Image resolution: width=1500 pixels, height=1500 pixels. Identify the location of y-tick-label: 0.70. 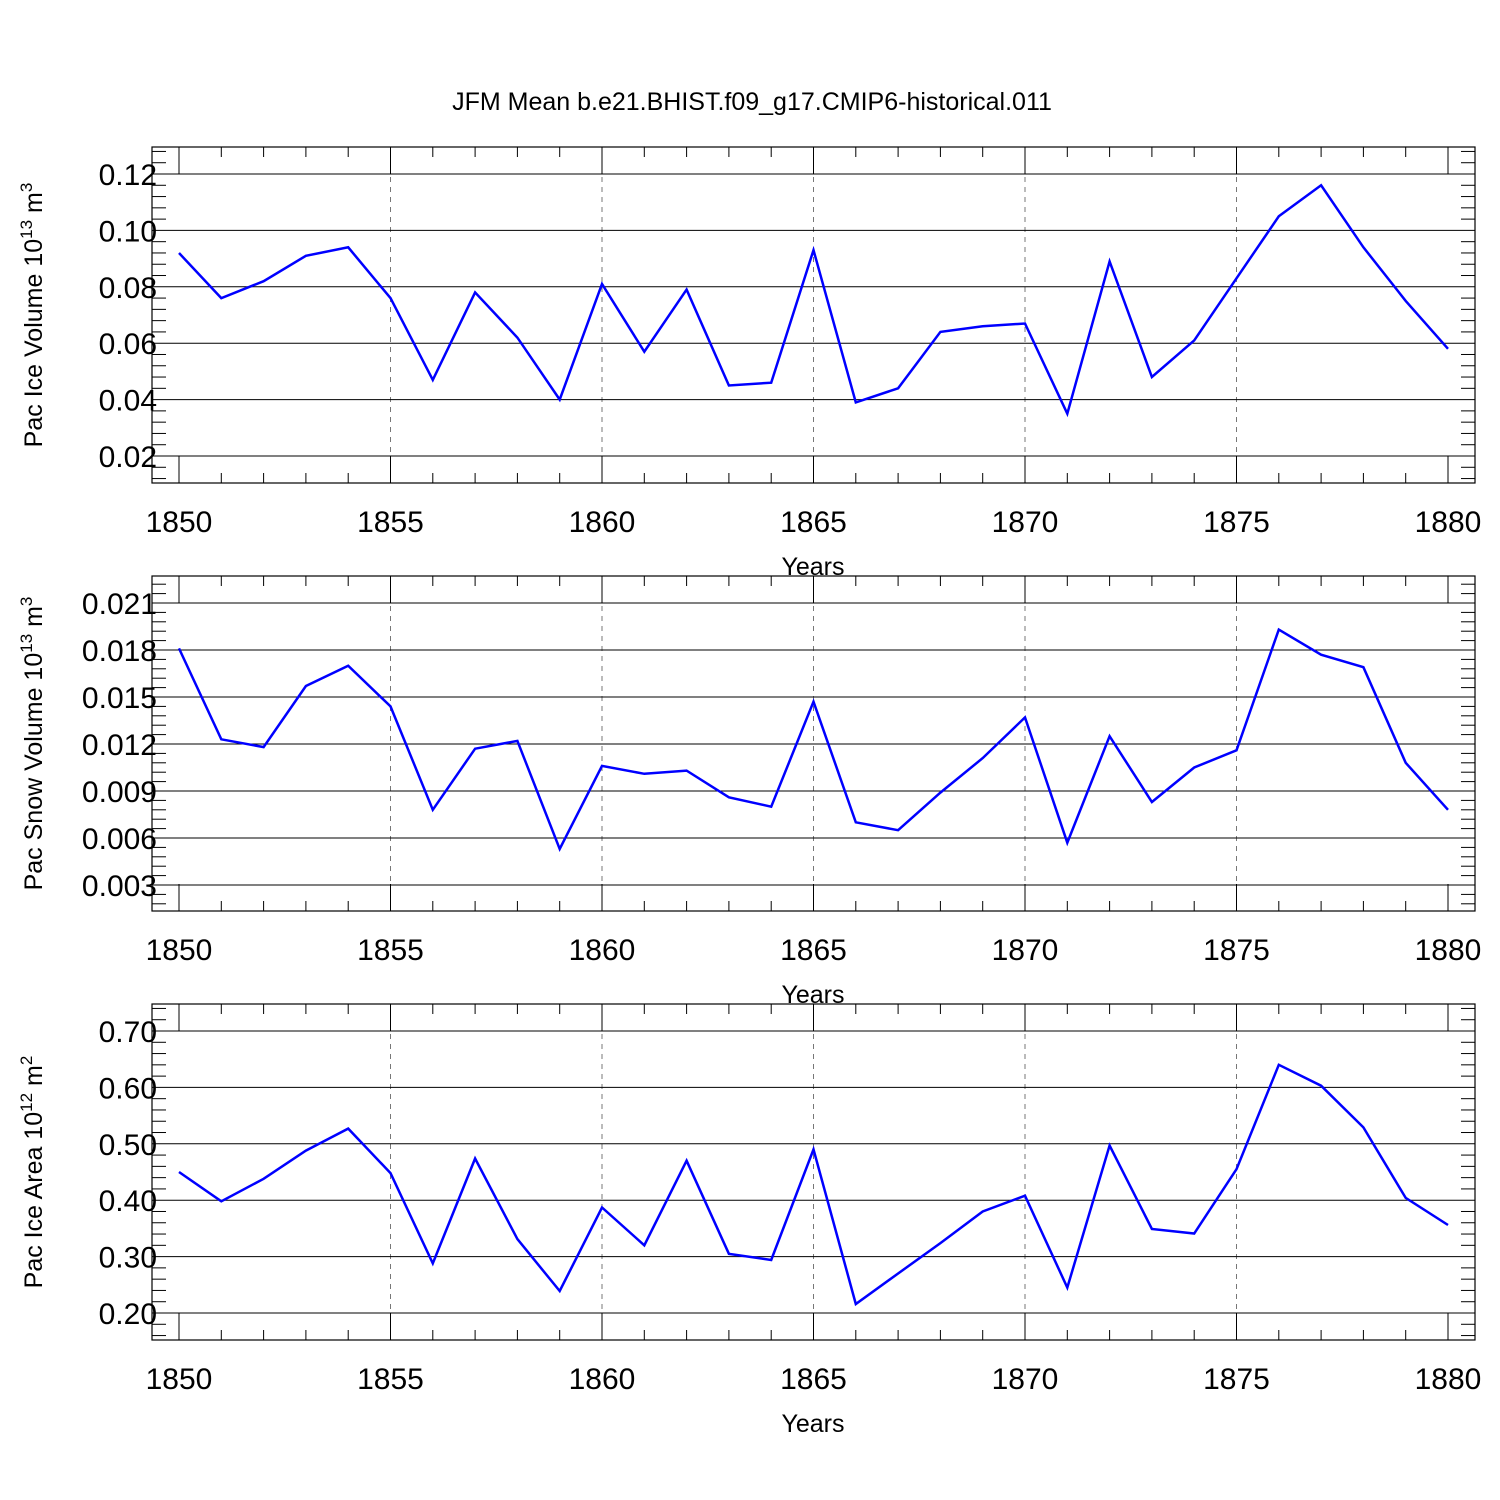
(128, 1032).